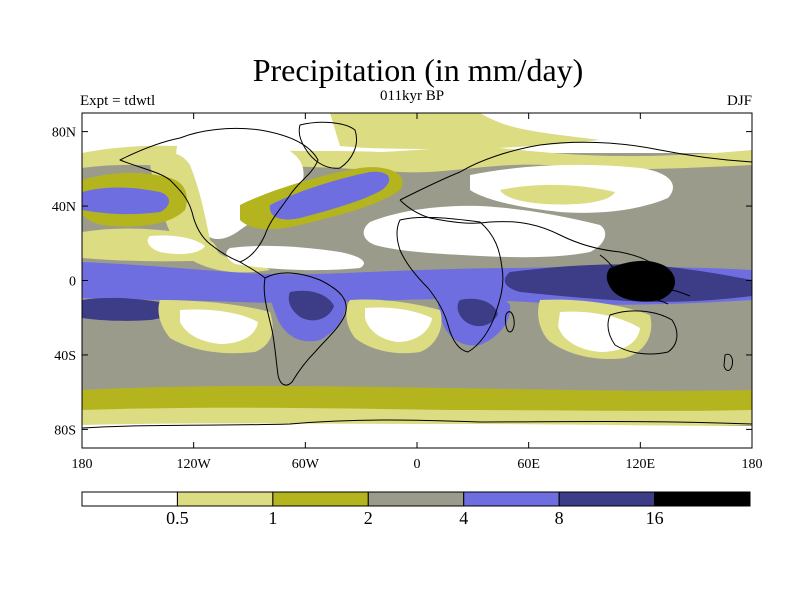 The height and width of the screenshot is (600, 800). I want to click on field-sahara-dry, so click(484, 231).